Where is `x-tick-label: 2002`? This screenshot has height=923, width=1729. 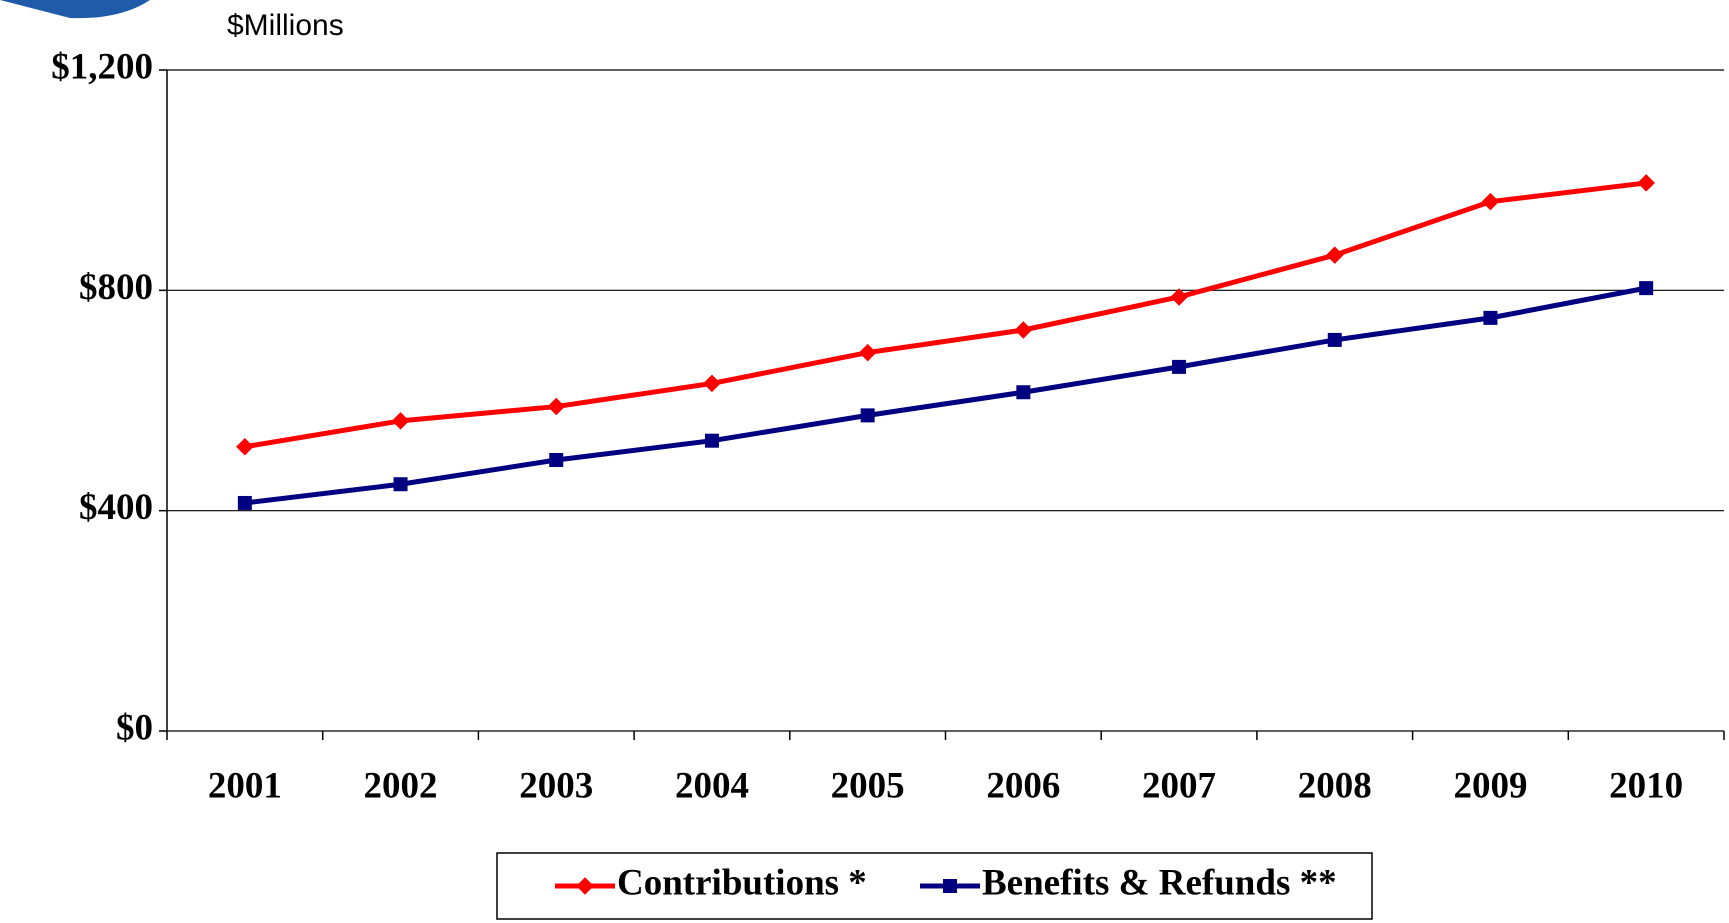
x-tick-label: 2002 is located at coordinates (401, 785).